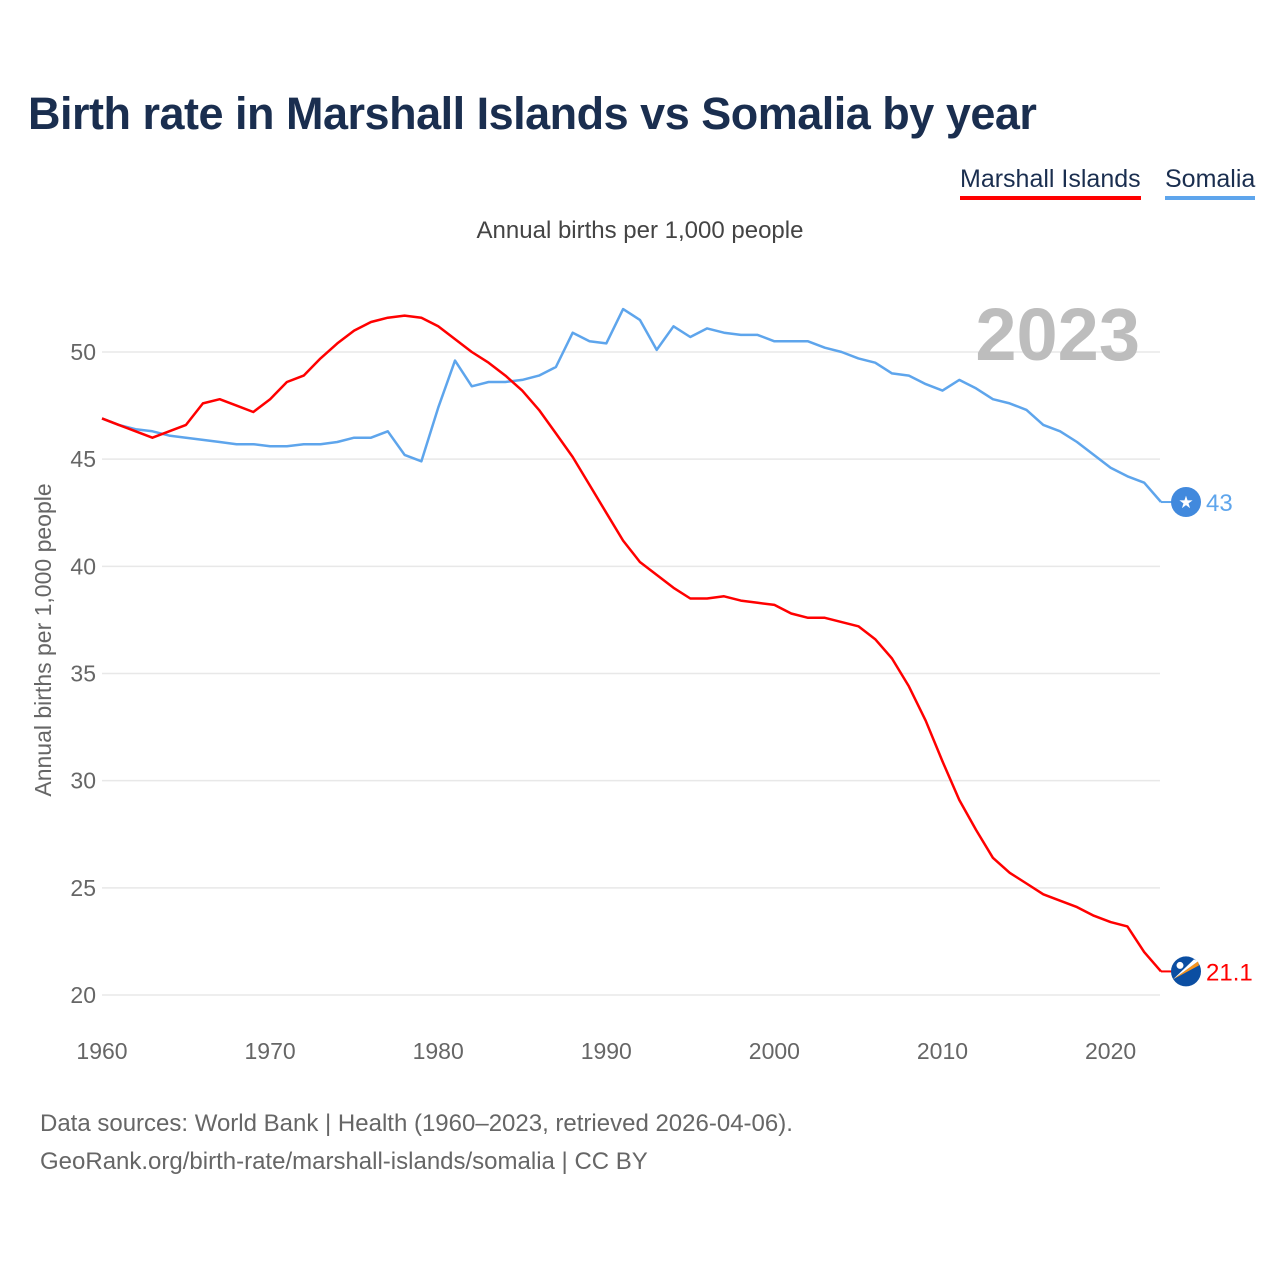 This screenshot has width=1280, height=1280. I want to click on year-label: 2023, so click(1057, 334).